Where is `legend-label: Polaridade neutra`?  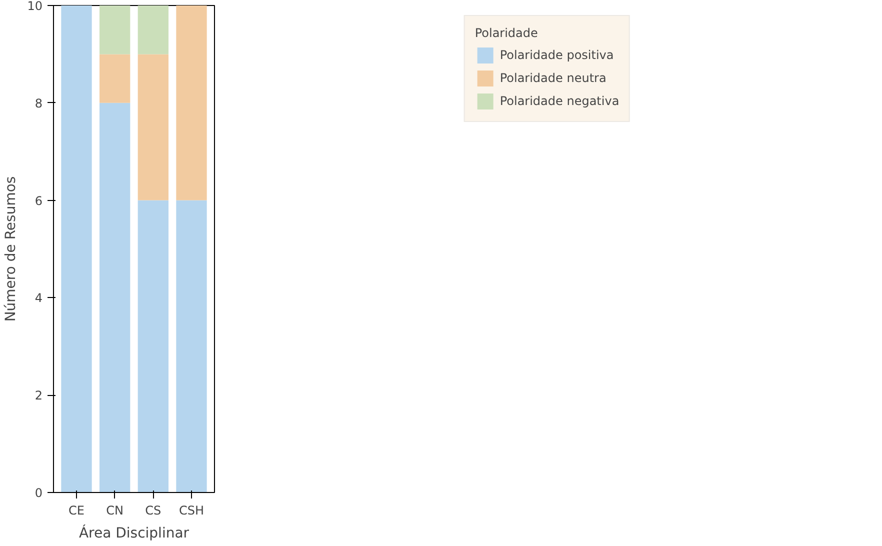 legend-label: Polaridade neutra is located at coordinates (553, 78).